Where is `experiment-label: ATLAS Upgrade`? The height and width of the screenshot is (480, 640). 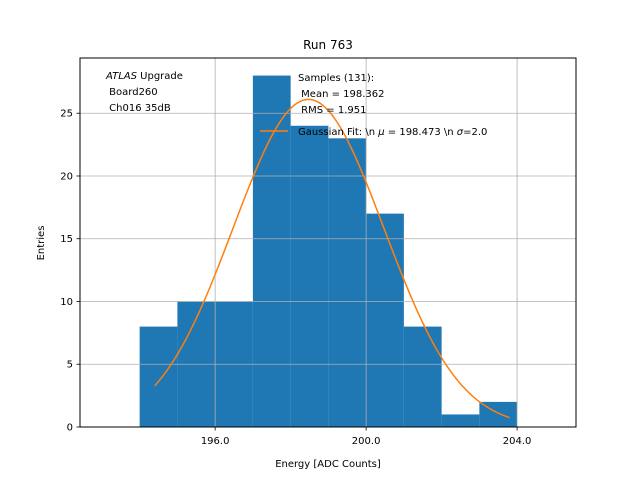
experiment-label: ATLAS Upgrade is located at coordinates (144, 76).